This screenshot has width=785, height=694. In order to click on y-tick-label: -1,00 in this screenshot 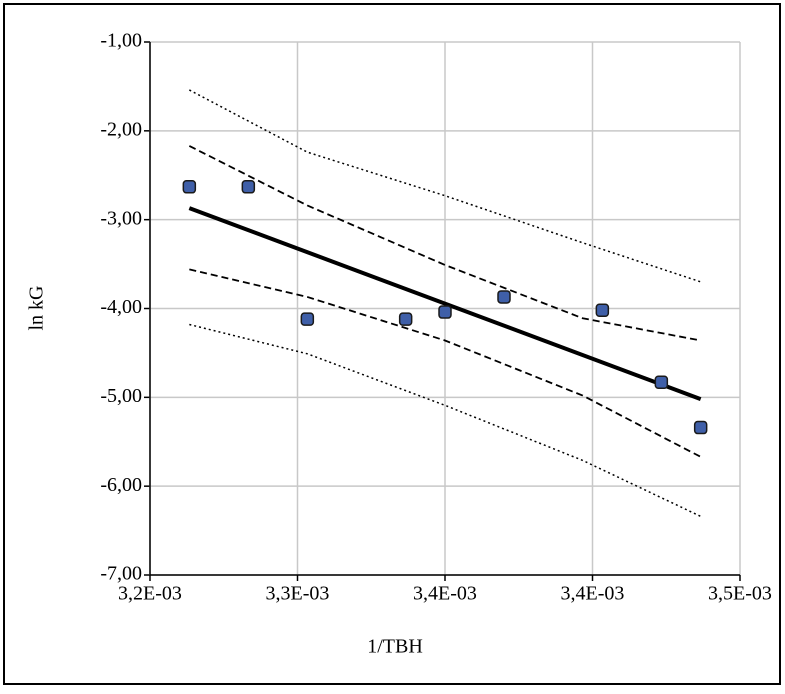, I will do `click(121, 41)`.